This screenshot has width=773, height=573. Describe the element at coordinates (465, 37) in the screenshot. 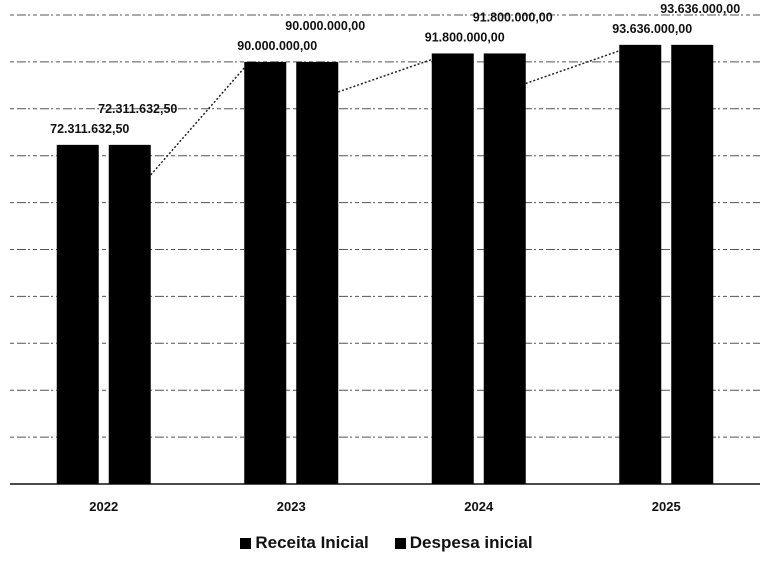

I see `data-label-receita: 91.800.000,00` at that location.